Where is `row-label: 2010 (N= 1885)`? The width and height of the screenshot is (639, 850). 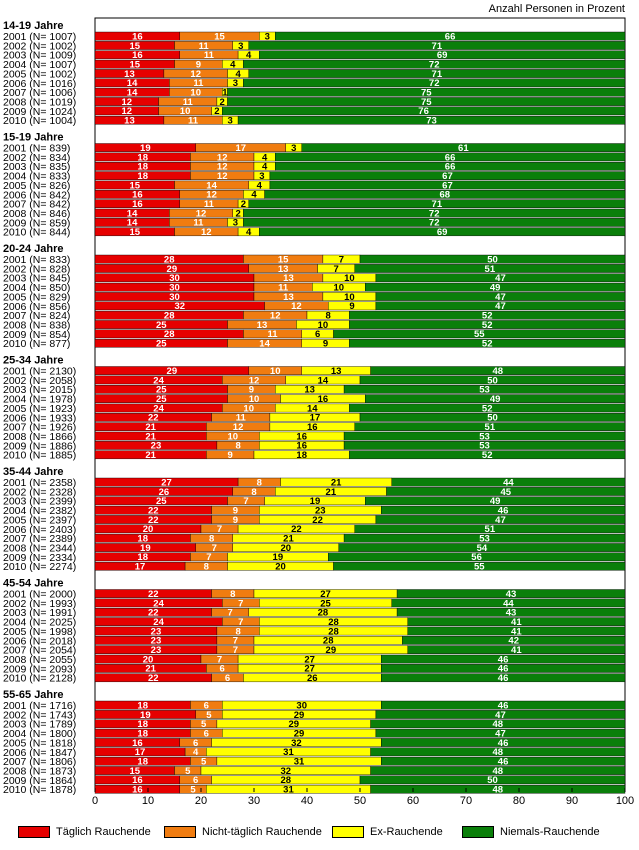 row-label: 2010 (N= 1885) is located at coordinates (39, 456).